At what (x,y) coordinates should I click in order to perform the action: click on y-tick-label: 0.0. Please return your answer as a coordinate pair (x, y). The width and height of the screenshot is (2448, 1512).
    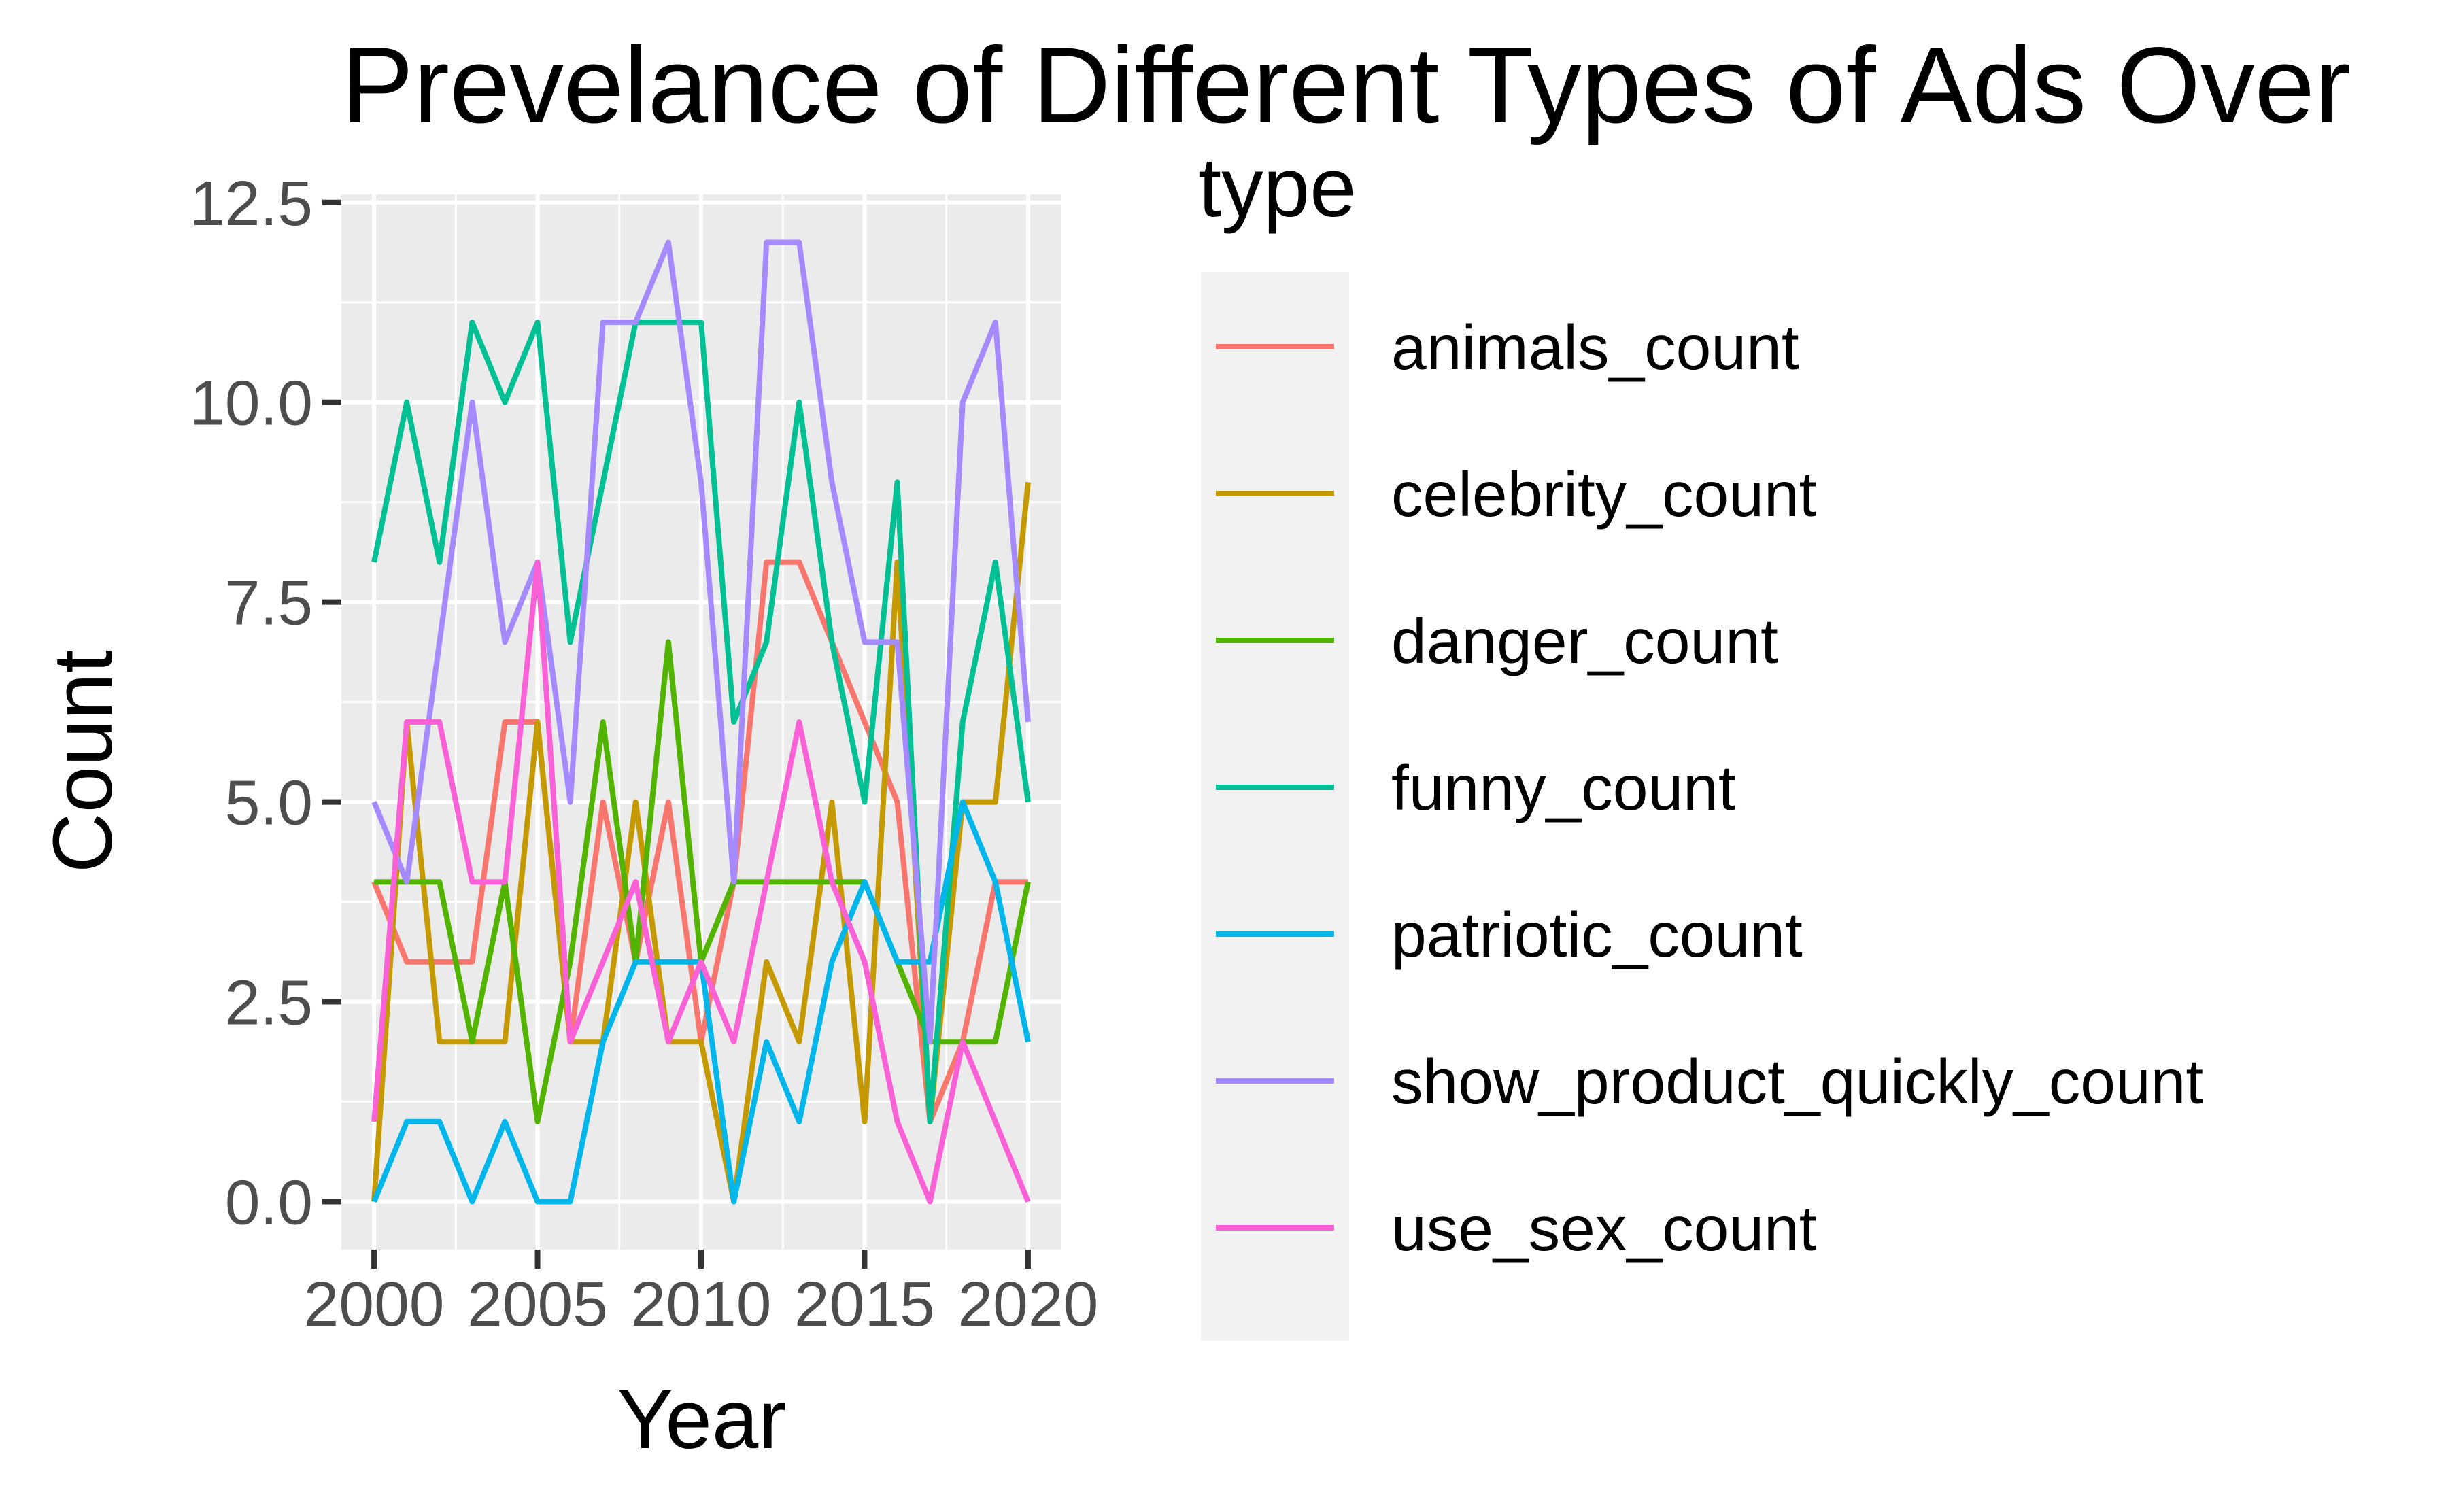
    Looking at the image, I should click on (269, 1202).